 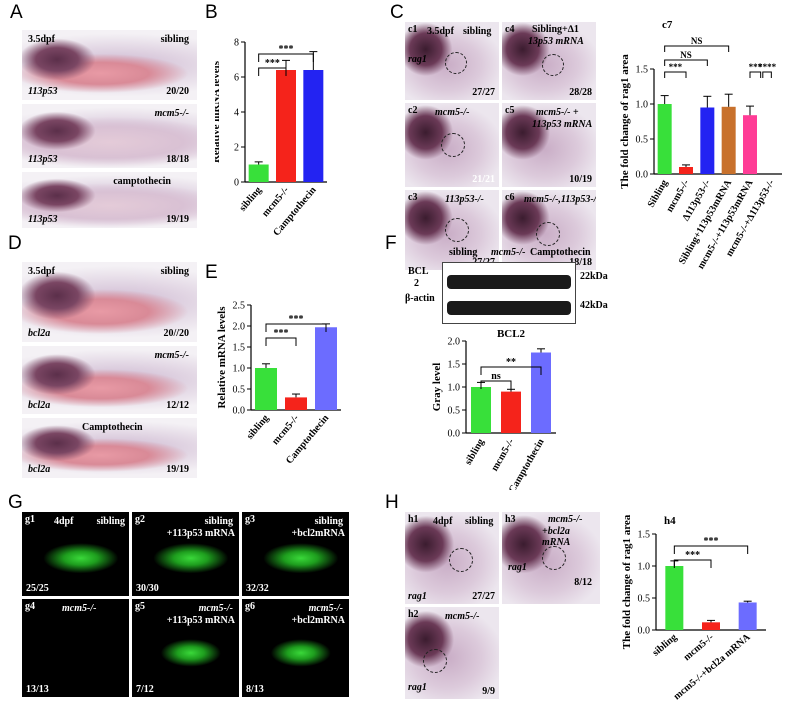 What do you see at coordinates (177, 469) in the screenshot?
I see `count-label: 19/19` at bounding box center [177, 469].